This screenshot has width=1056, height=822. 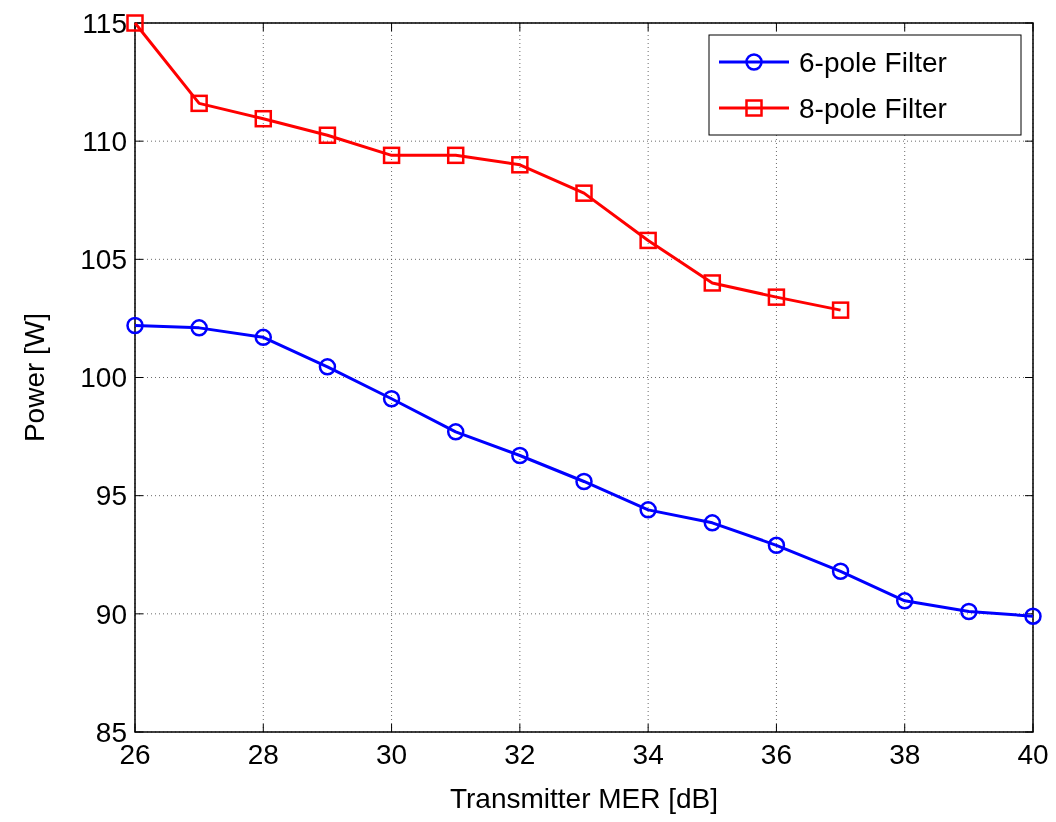 I want to click on x-tick-label: 40, so click(x=1033, y=754).